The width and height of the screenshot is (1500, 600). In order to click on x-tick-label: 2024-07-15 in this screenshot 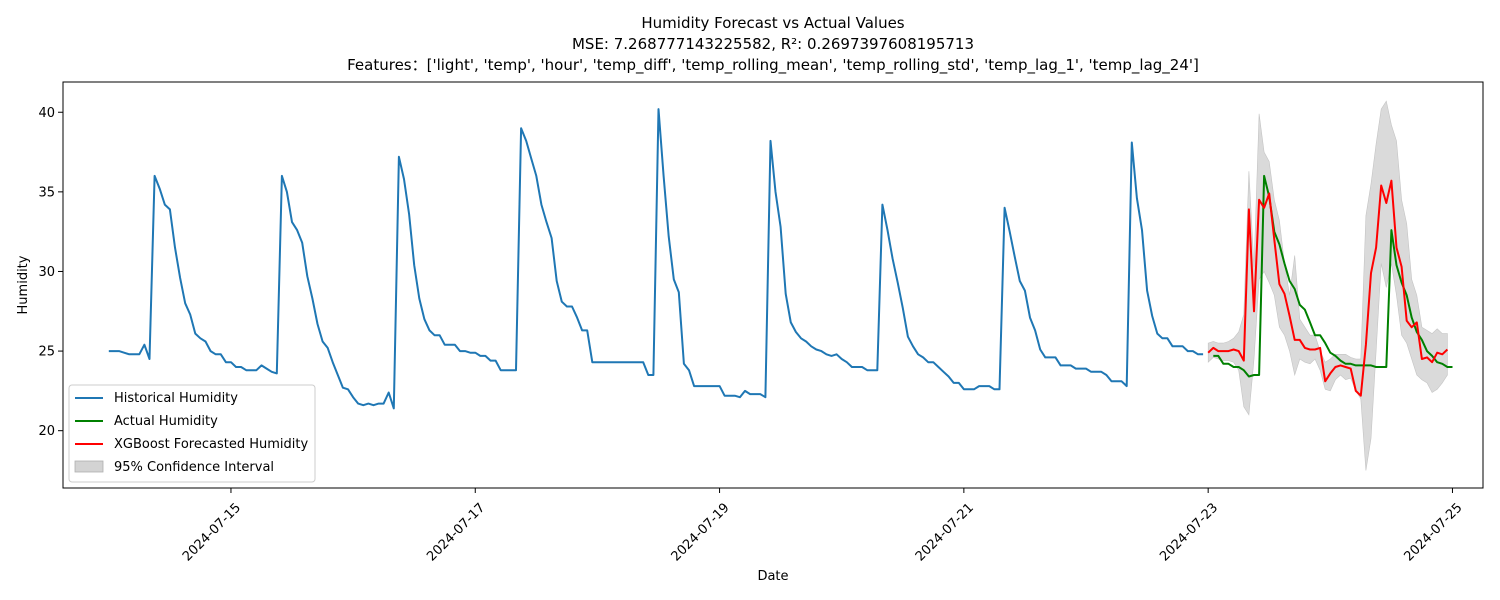, I will do `click(212, 532)`.